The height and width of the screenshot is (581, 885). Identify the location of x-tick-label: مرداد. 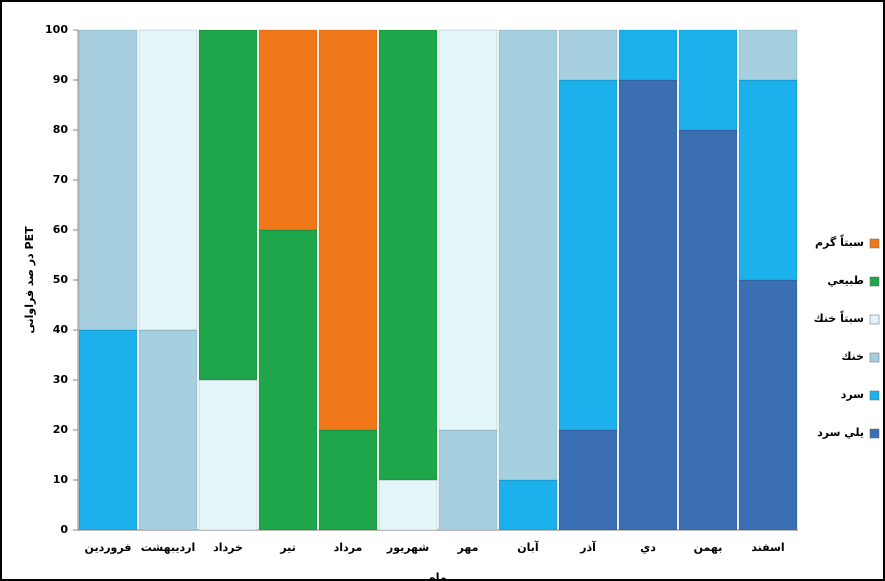
(348, 547).